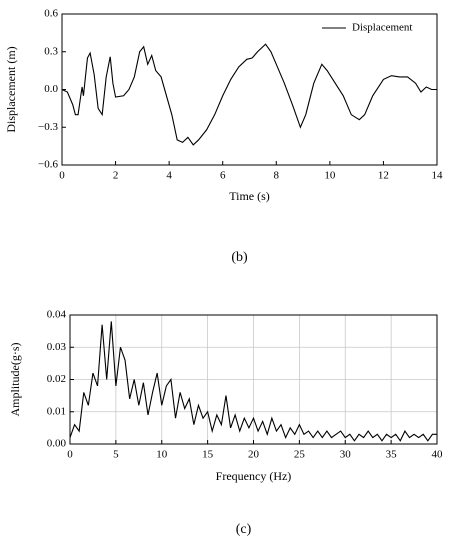 The width and height of the screenshot is (450, 550). Describe the element at coordinates (392, 455) in the screenshot. I see `x-tick-label: 35` at that location.